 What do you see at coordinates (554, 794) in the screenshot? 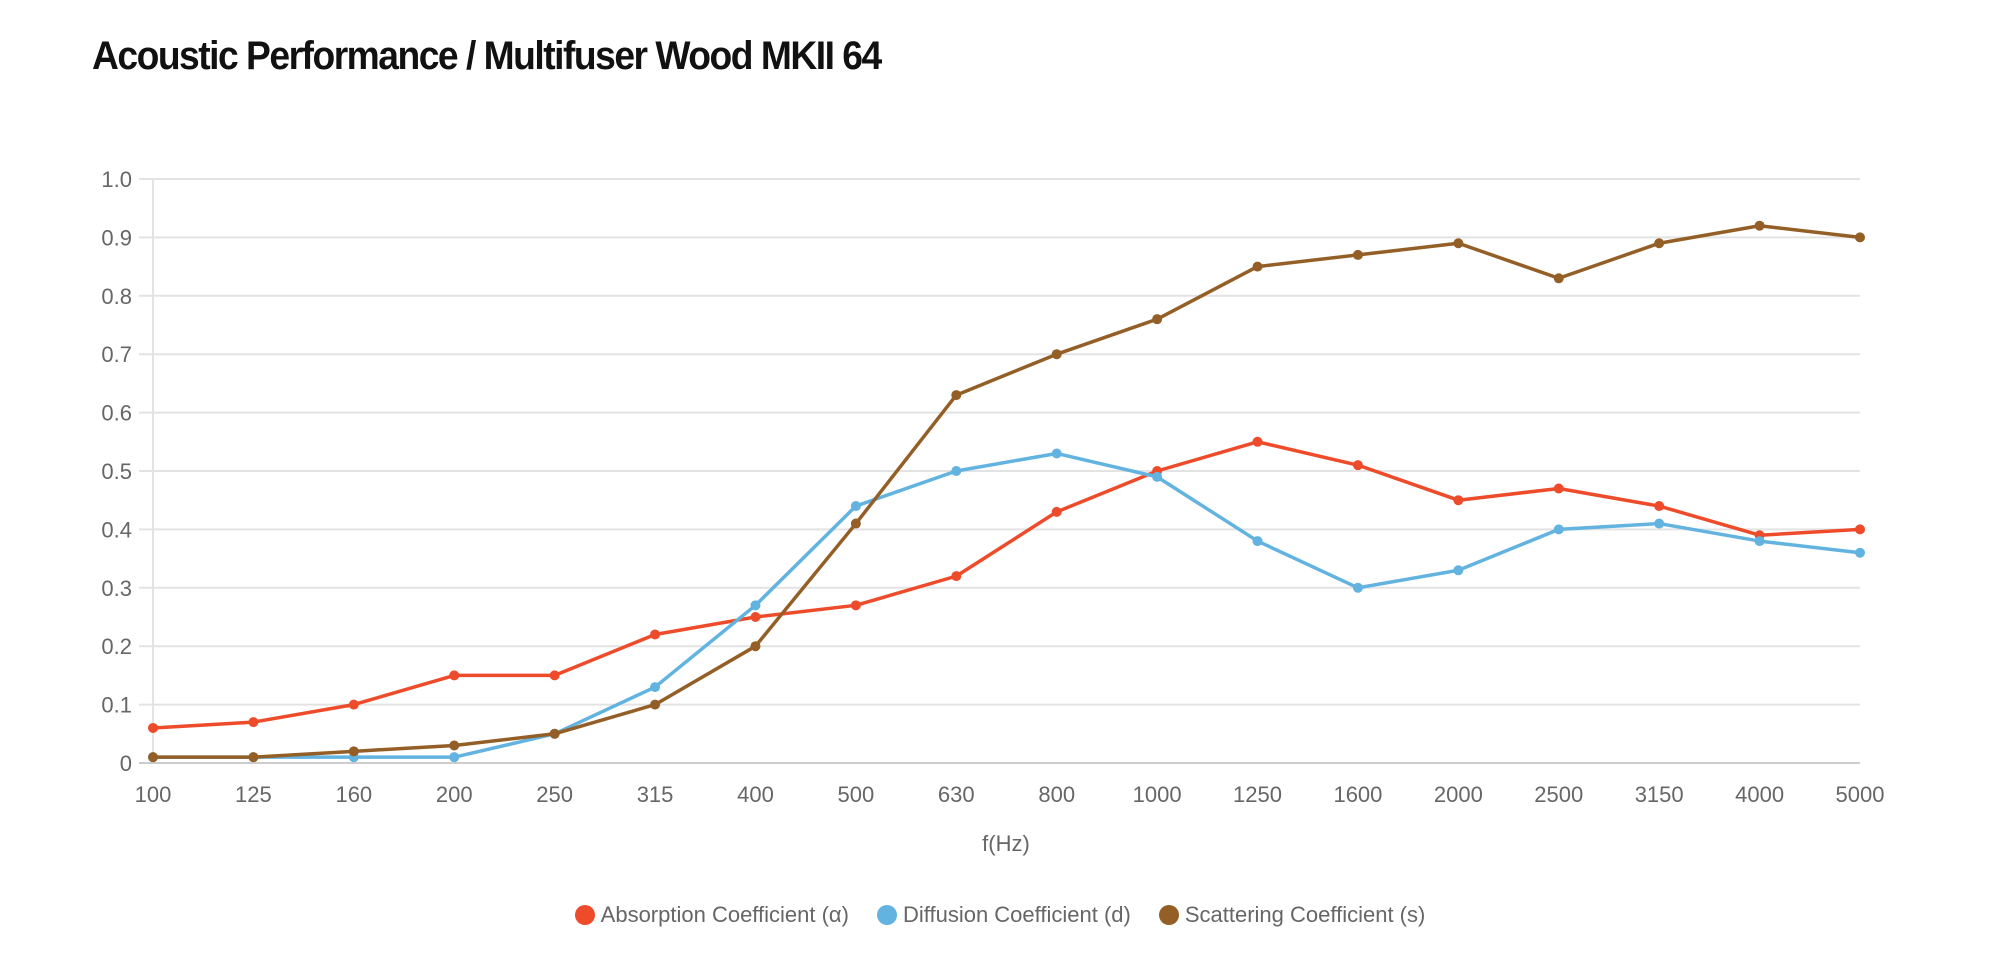
I see `x-tick-label: 250` at bounding box center [554, 794].